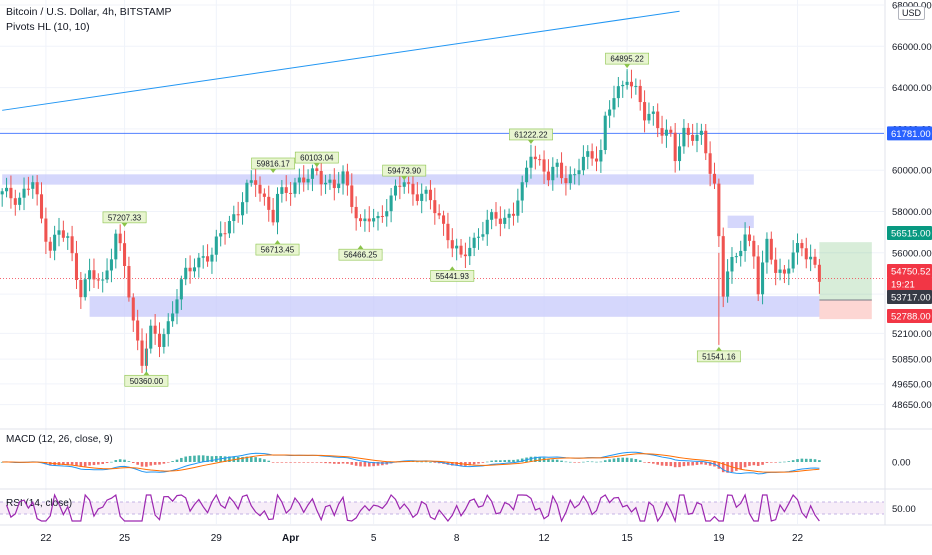  Describe the element at coordinates (48, 27) in the screenshot. I see `indicator-label: Pivots HL (10, 10)` at that location.